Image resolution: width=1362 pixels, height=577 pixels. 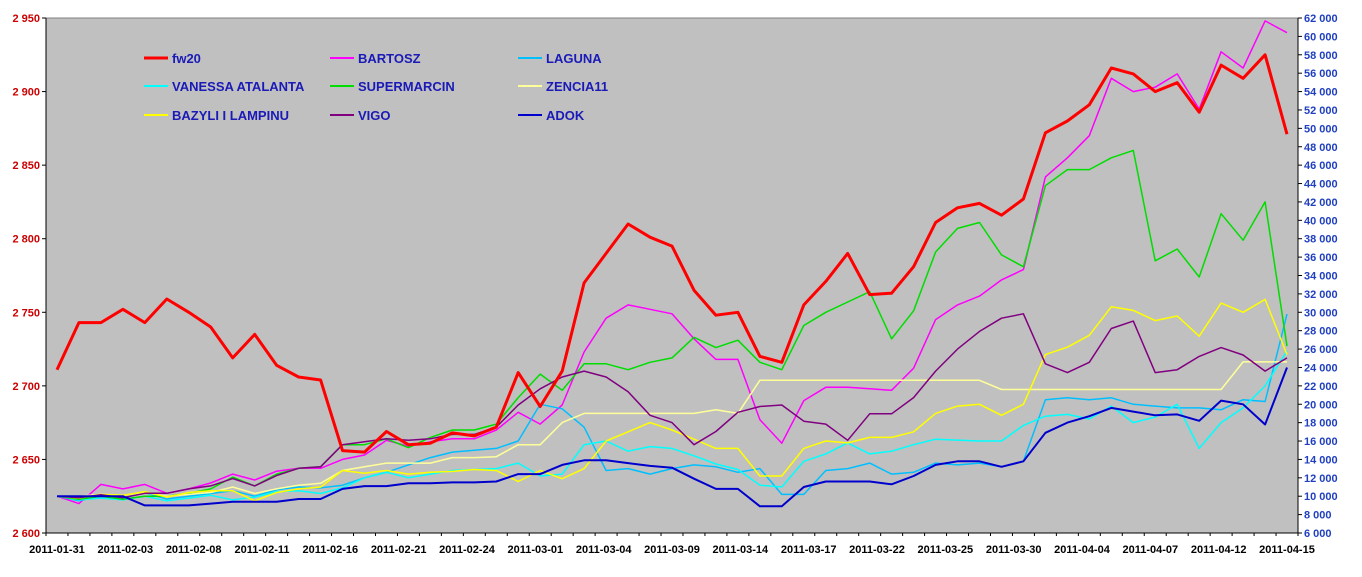 What do you see at coordinates (672, 550) in the screenshot?
I see `x-tick-label: 2011-03-09` at bounding box center [672, 550].